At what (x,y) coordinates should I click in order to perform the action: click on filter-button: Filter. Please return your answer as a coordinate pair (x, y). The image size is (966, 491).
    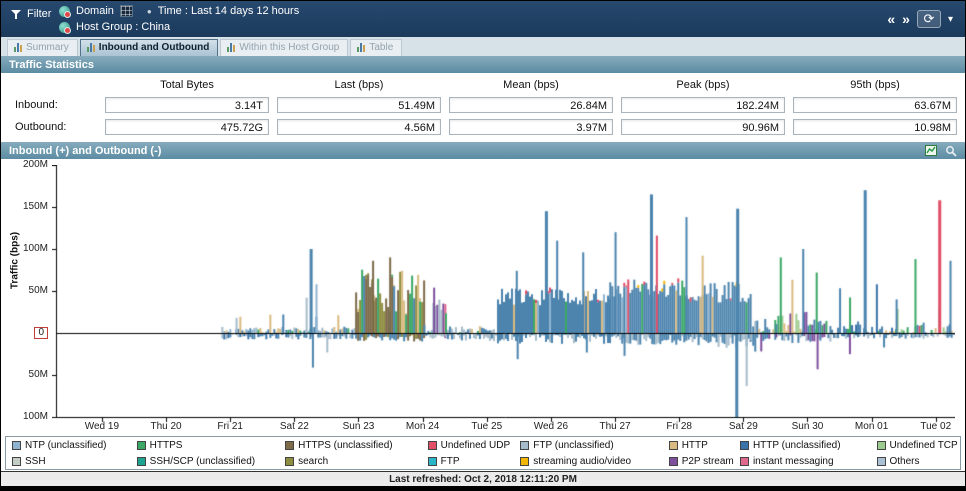
    Looking at the image, I should click on (30, 14).